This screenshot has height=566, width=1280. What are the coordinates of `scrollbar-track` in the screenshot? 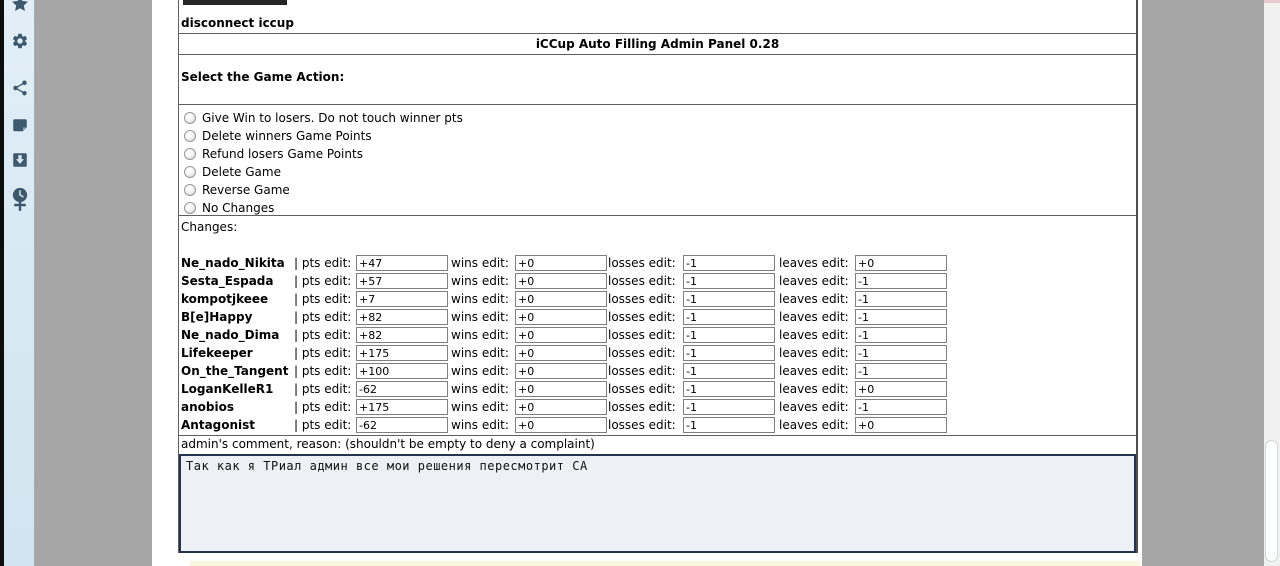 It's located at (1272, 283).